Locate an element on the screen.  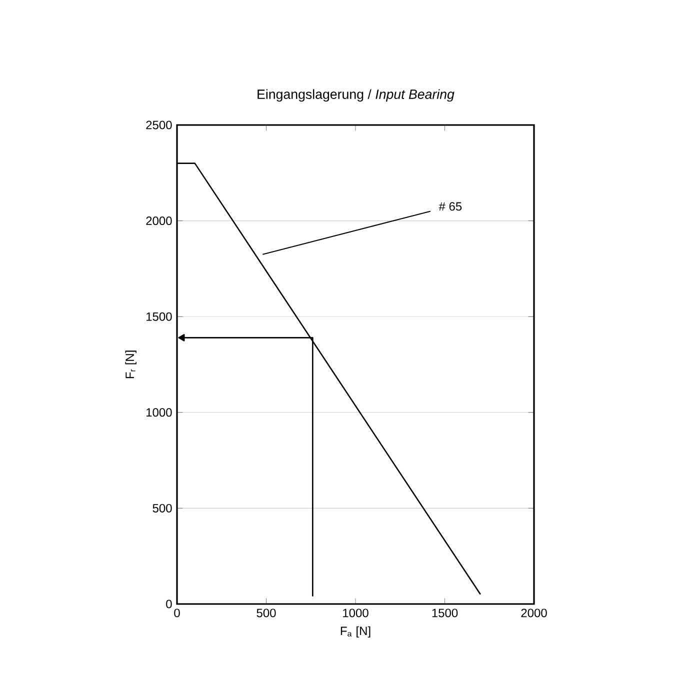
x-tick-label: 1500 is located at coordinates (445, 613).